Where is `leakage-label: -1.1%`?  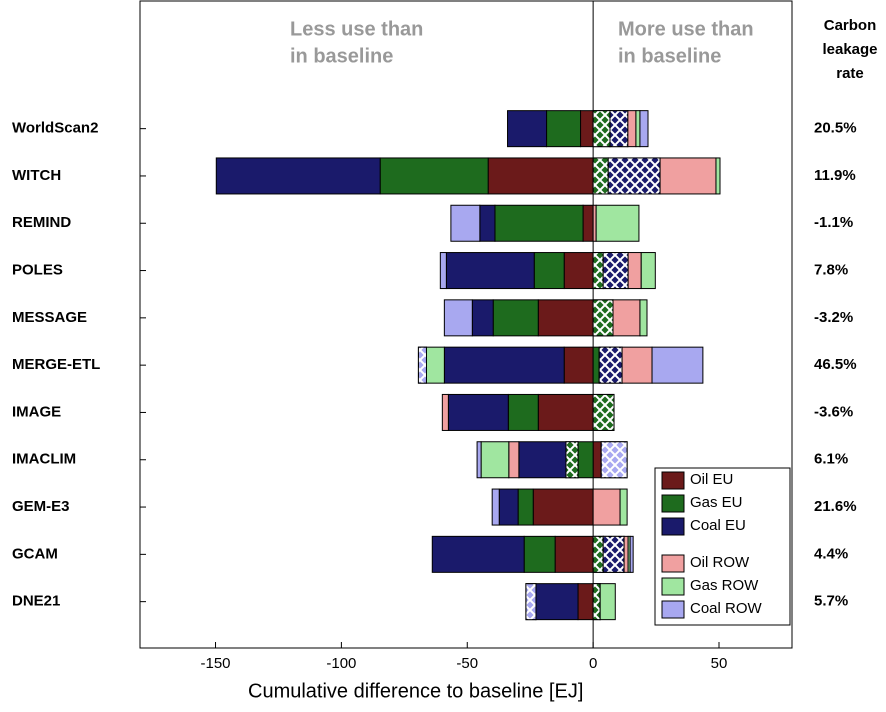
leakage-label: -1.1% is located at coordinates (833, 222).